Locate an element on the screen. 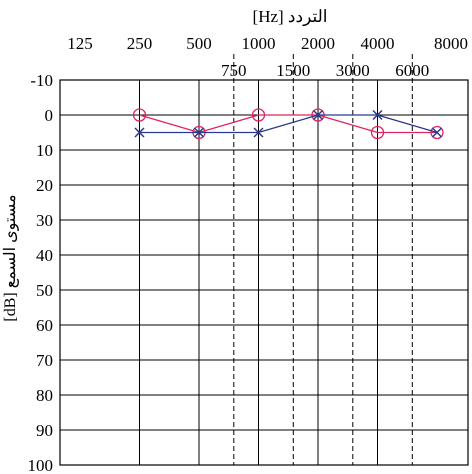 The width and height of the screenshot is (472, 474). y-tick-label: 40 is located at coordinates (44, 255).